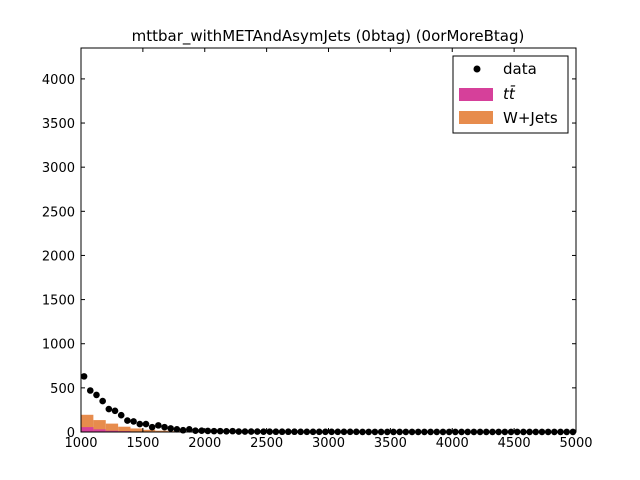 Image resolution: width=640 pixels, height=480 pixels. Describe the element at coordinates (476, 94) in the screenshot. I see `legend-ttbar-swatch` at that location.